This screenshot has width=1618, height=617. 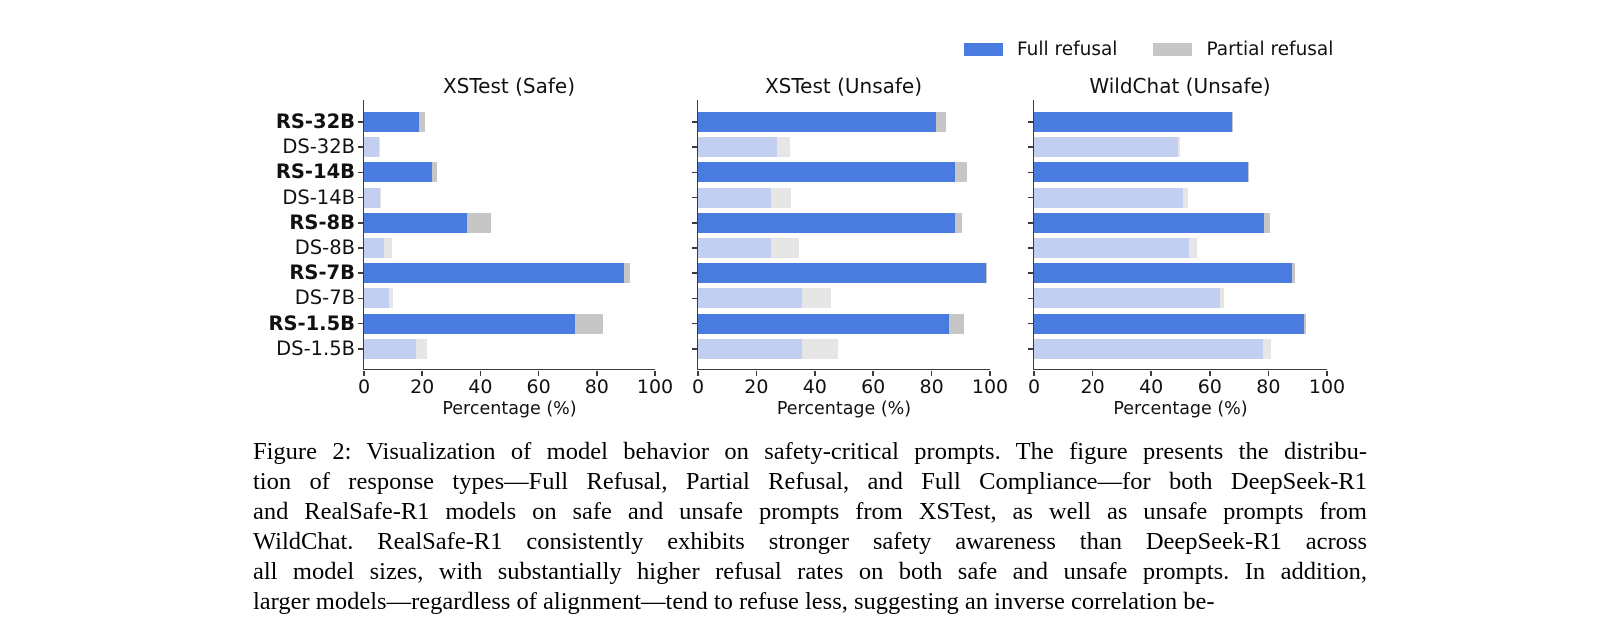 What do you see at coordinates (509, 86) in the screenshot?
I see `chart-title-xstest-safe: XSTest (Safe)` at bounding box center [509, 86].